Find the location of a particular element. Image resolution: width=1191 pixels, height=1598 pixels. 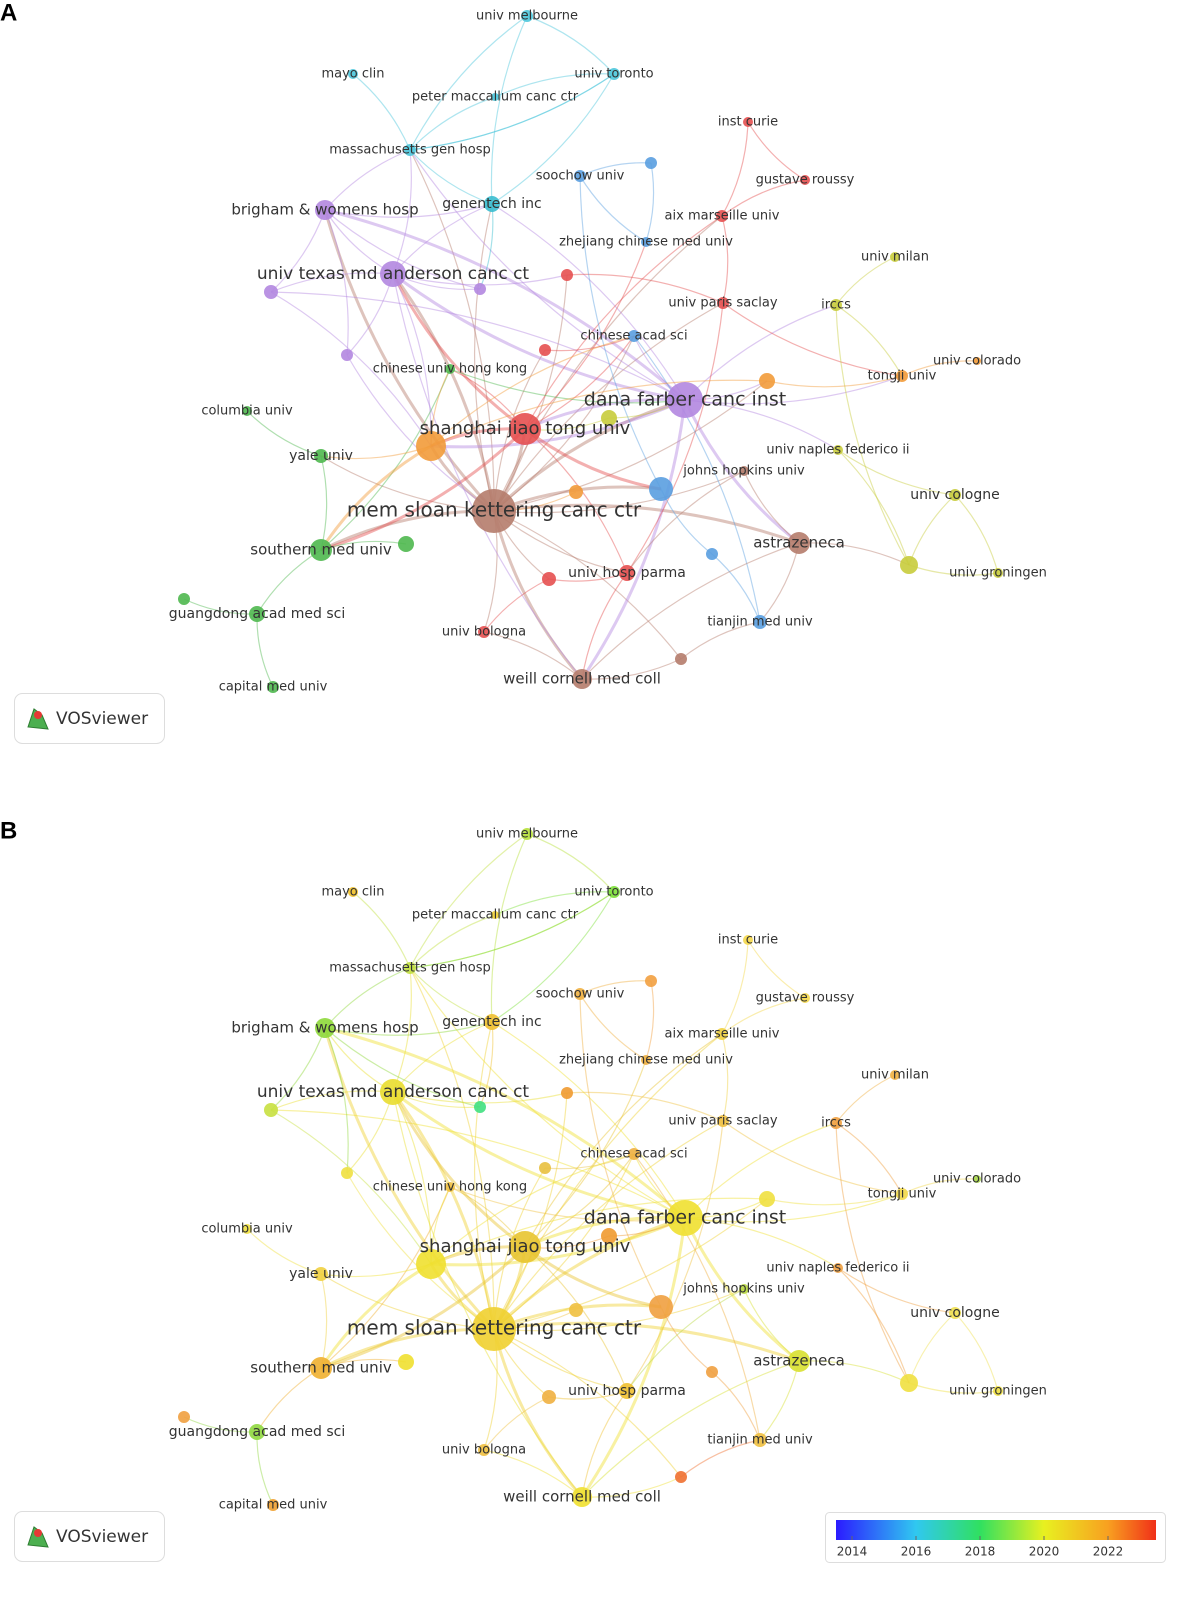

node-label: univ cologne is located at coordinates (954, 1313).